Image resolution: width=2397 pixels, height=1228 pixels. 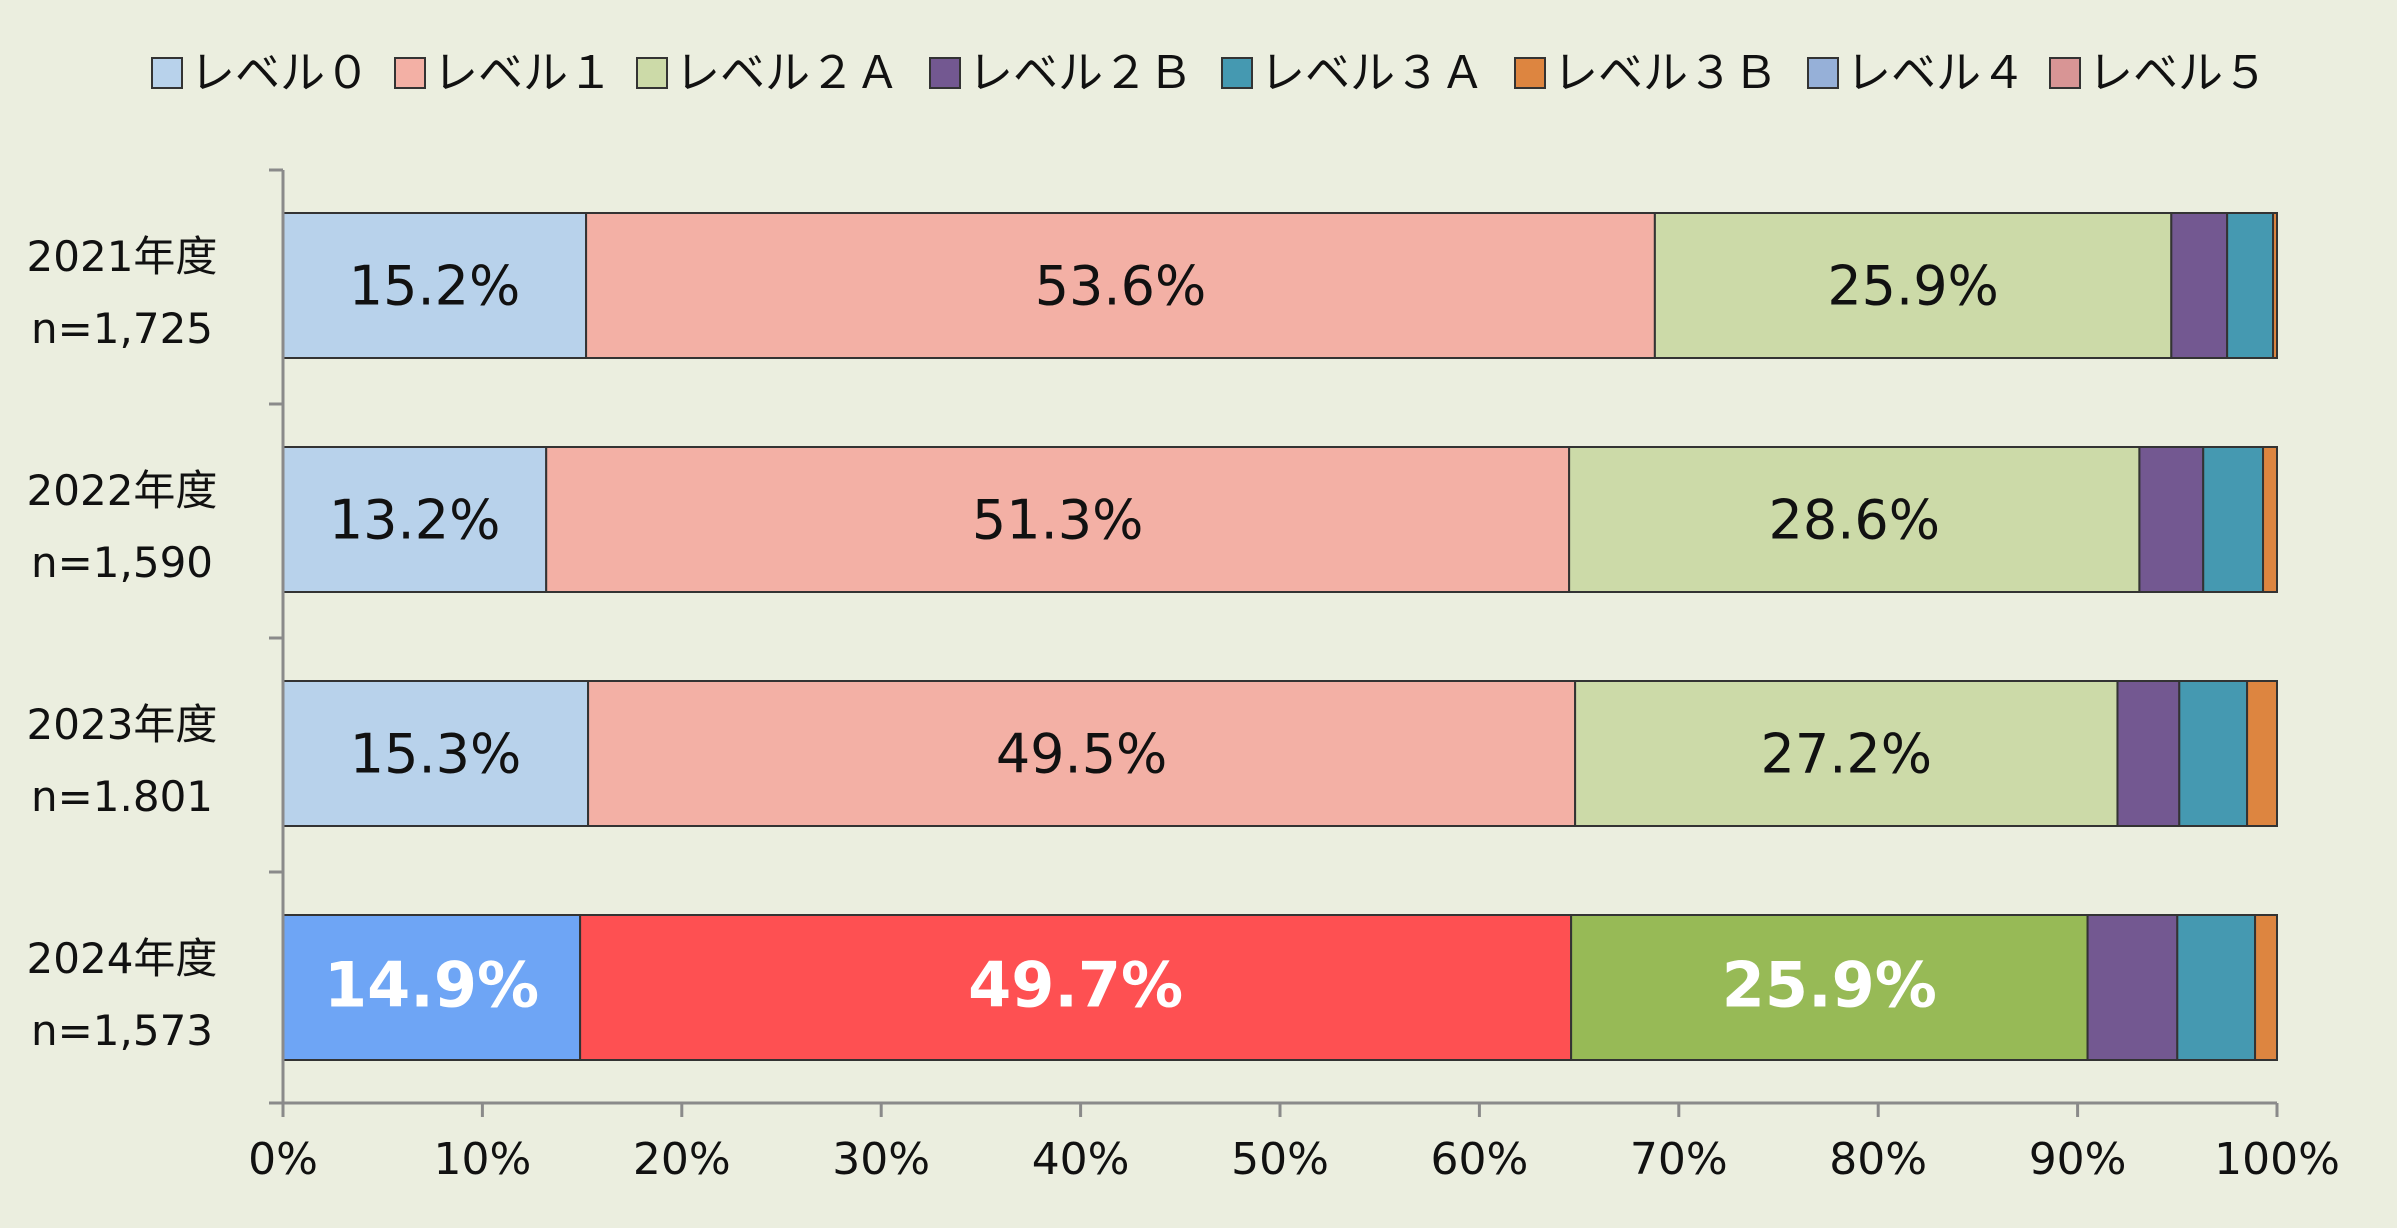 I want to click on legend-label-2: レベル２Ａ, so click(x=787, y=72).